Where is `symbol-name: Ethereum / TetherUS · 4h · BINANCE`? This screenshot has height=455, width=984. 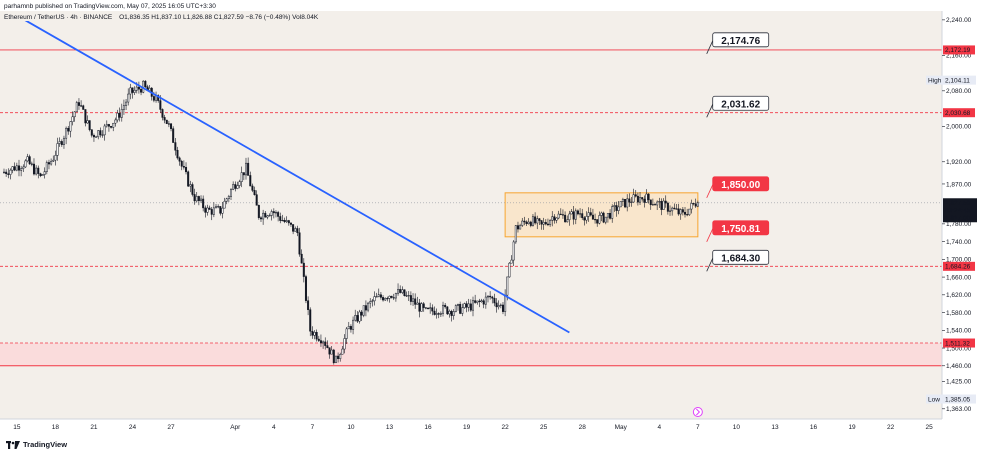
symbol-name: Ethereum / TetherUS · 4h · BINANCE is located at coordinates (58, 17).